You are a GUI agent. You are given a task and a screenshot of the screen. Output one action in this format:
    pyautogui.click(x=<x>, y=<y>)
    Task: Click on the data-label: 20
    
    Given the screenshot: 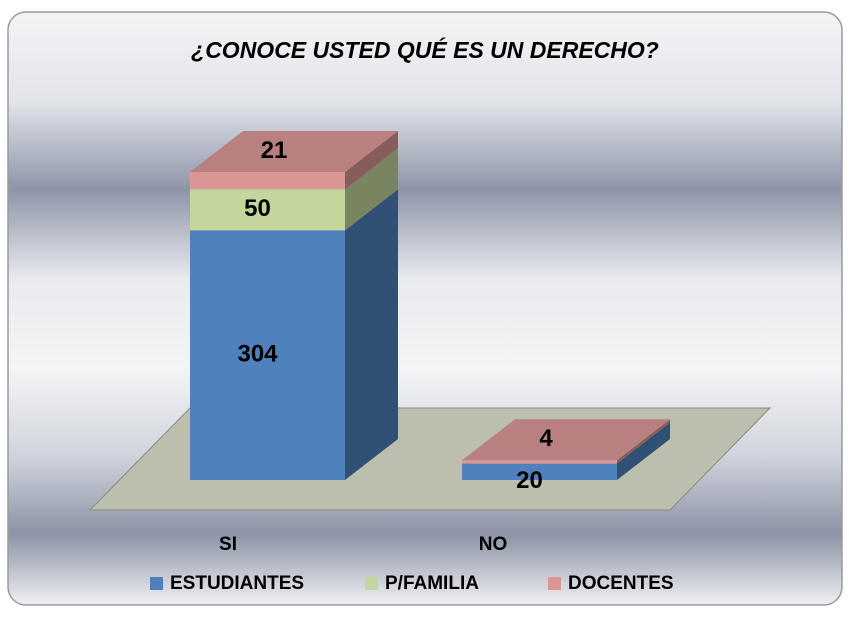 What is the action you would take?
    pyautogui.click(x=529, y=480)
    